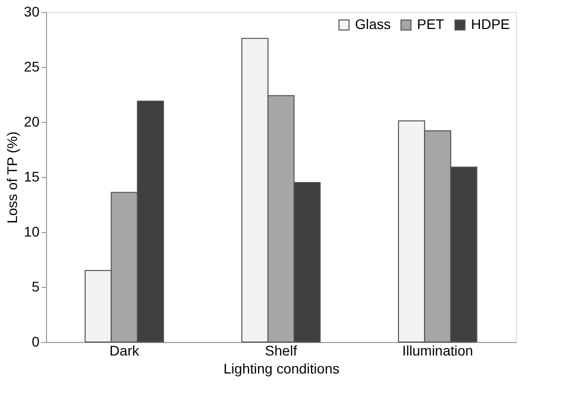 The image size is (575, 414). What do you see at coordinates (490, 24) in the screenshot?
I see `legend-label: HDPE` at bounding box center [490, 24].